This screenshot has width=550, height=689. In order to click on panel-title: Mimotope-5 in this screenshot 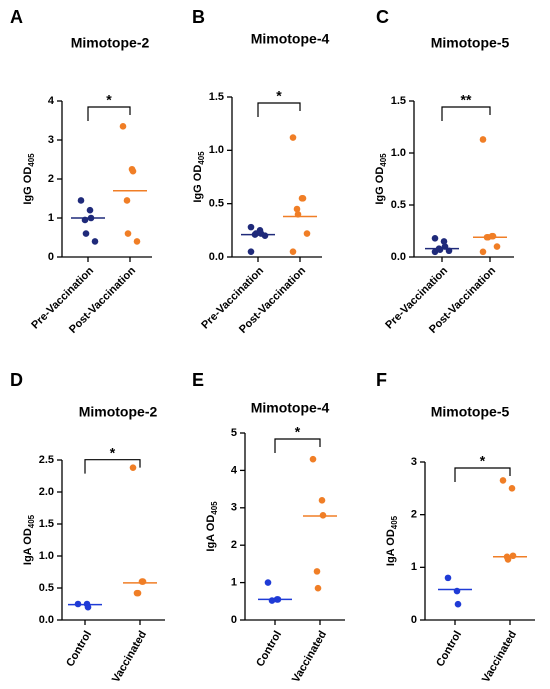, I will do `click(470, 412)`.